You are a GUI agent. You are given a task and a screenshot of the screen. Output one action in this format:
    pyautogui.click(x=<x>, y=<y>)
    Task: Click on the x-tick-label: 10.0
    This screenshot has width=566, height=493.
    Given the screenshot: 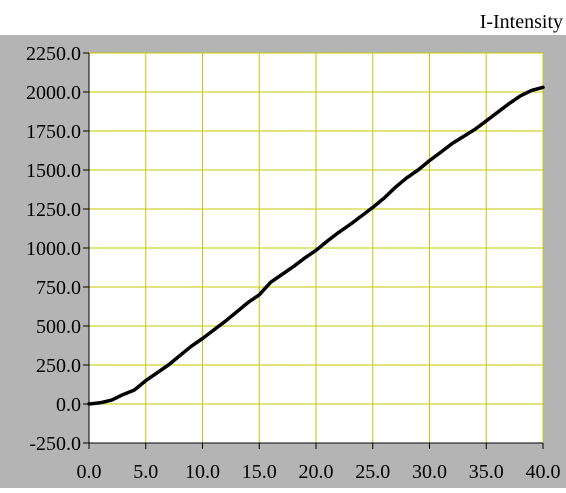 What is the action you would take?
    pyautogui.click(x=202, y=472)
    